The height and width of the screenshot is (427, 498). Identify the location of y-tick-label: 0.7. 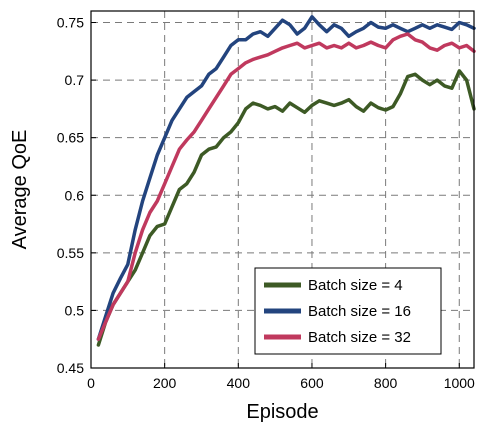
(75, 80).